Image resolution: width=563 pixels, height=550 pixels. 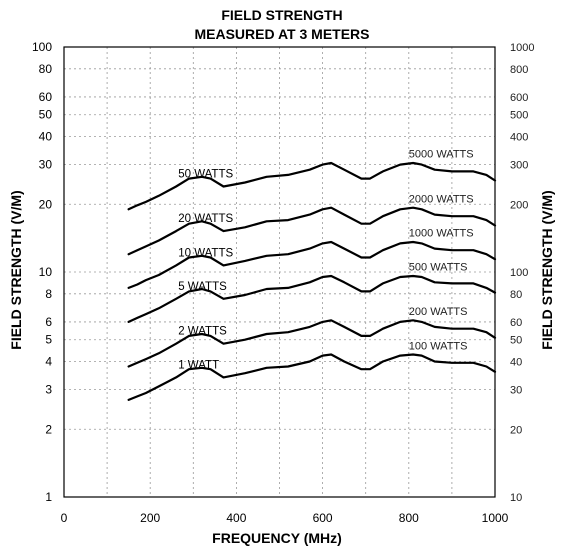 What do you see at coordinates (438, 267) in the screenshot?
I see `series-label-right: 500 WATTS` at bounding box center [438, 267].